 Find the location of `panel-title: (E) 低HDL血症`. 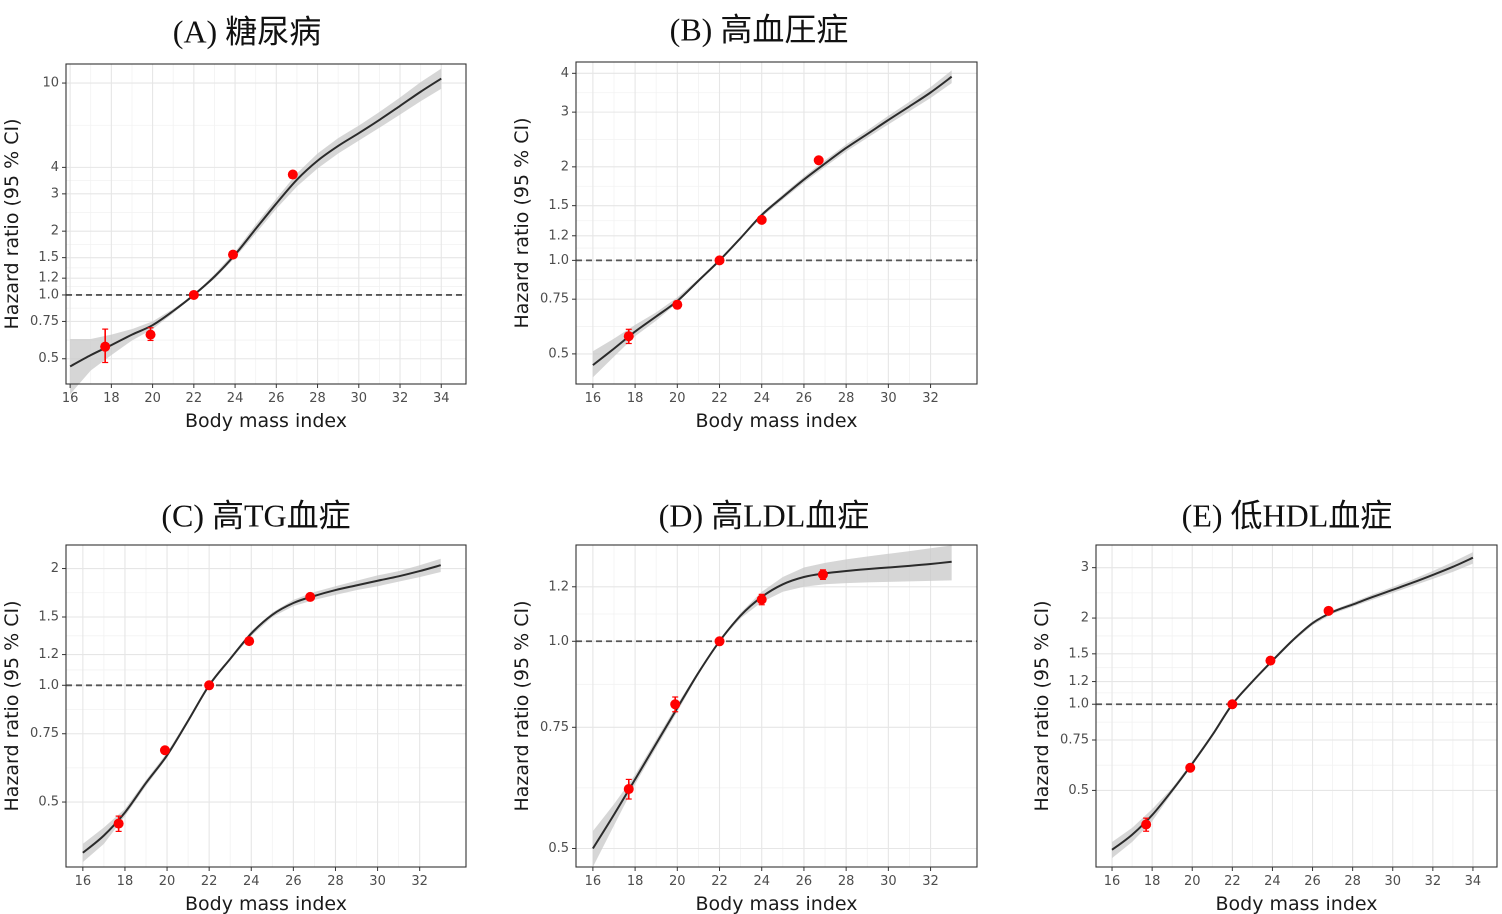

panel-title: (E) 低HDL血症 is located at coordinates (1287, 515).